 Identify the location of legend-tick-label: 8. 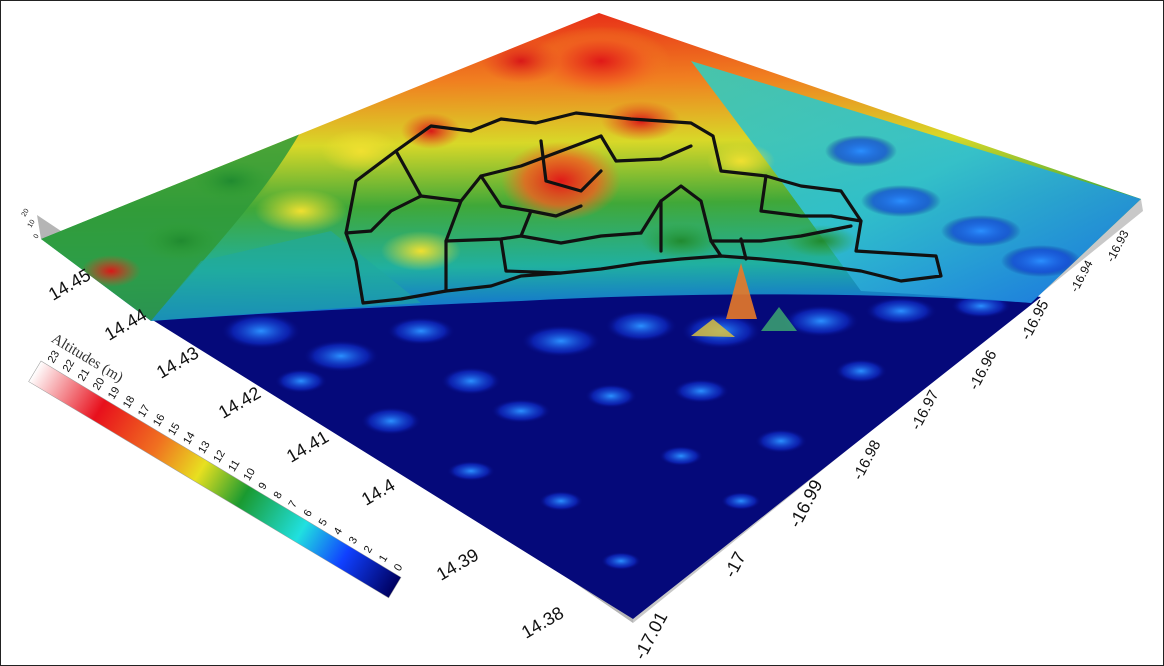
(277, 495).